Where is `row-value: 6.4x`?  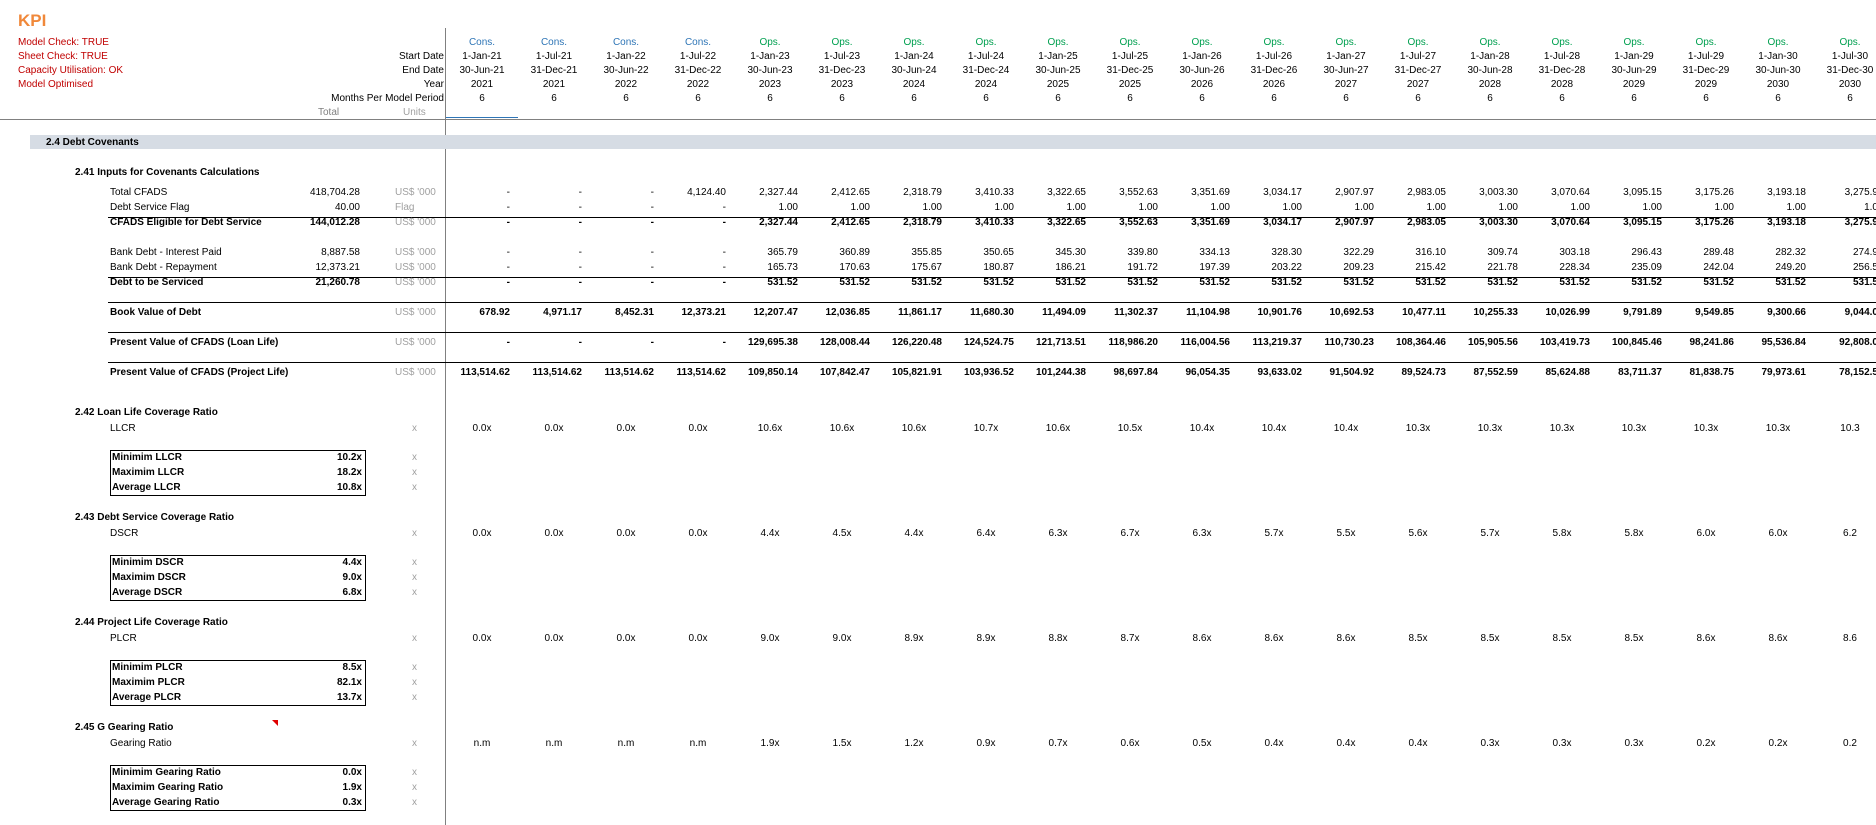 row-value: 6.4x is located at coordinates (986, 533).